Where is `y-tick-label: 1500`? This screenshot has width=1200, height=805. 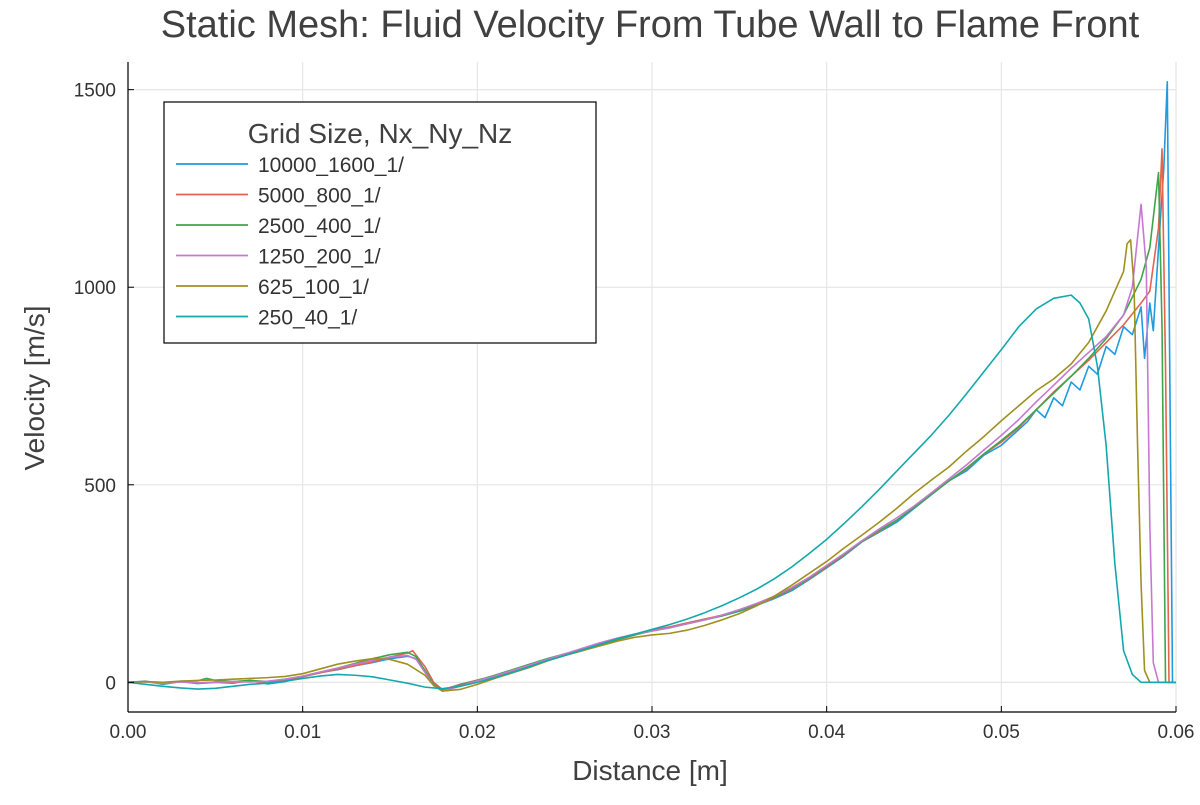 y-tick-label: 1500 is located at coordinates (95, 91).